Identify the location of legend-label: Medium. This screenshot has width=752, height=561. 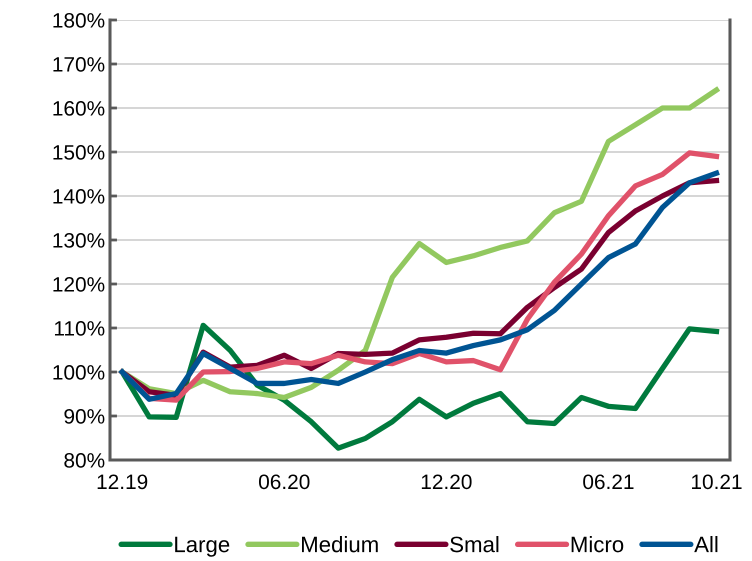
(340, 544).